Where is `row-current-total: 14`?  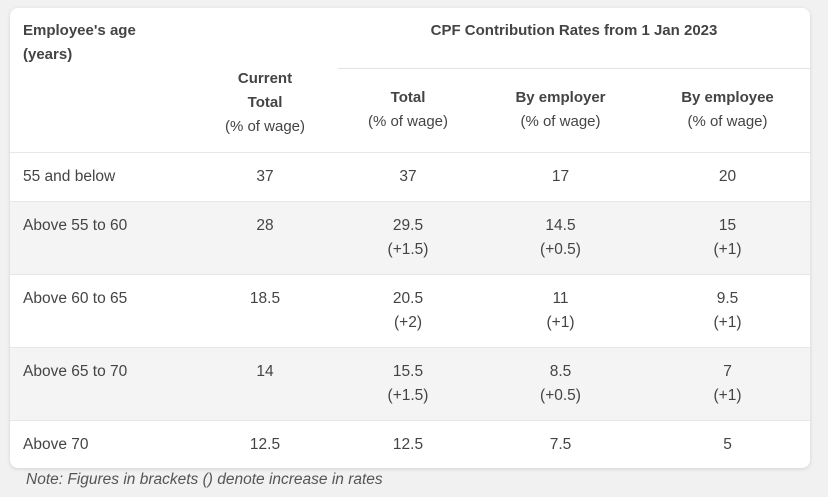 row-current-total: 14 is located at coordinates (265, 371).